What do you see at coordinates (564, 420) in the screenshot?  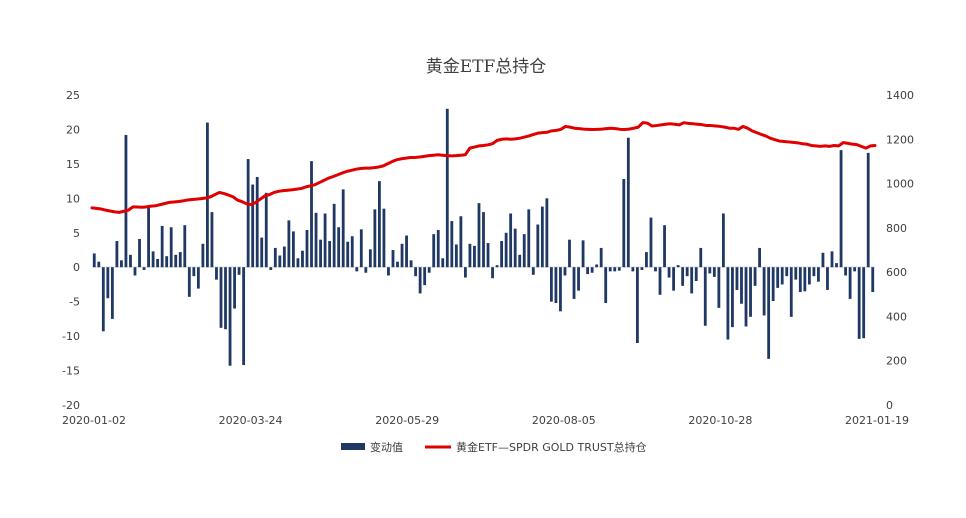 I see `x-tick-label: 2020-08-05` at bounding box center [564, 420].